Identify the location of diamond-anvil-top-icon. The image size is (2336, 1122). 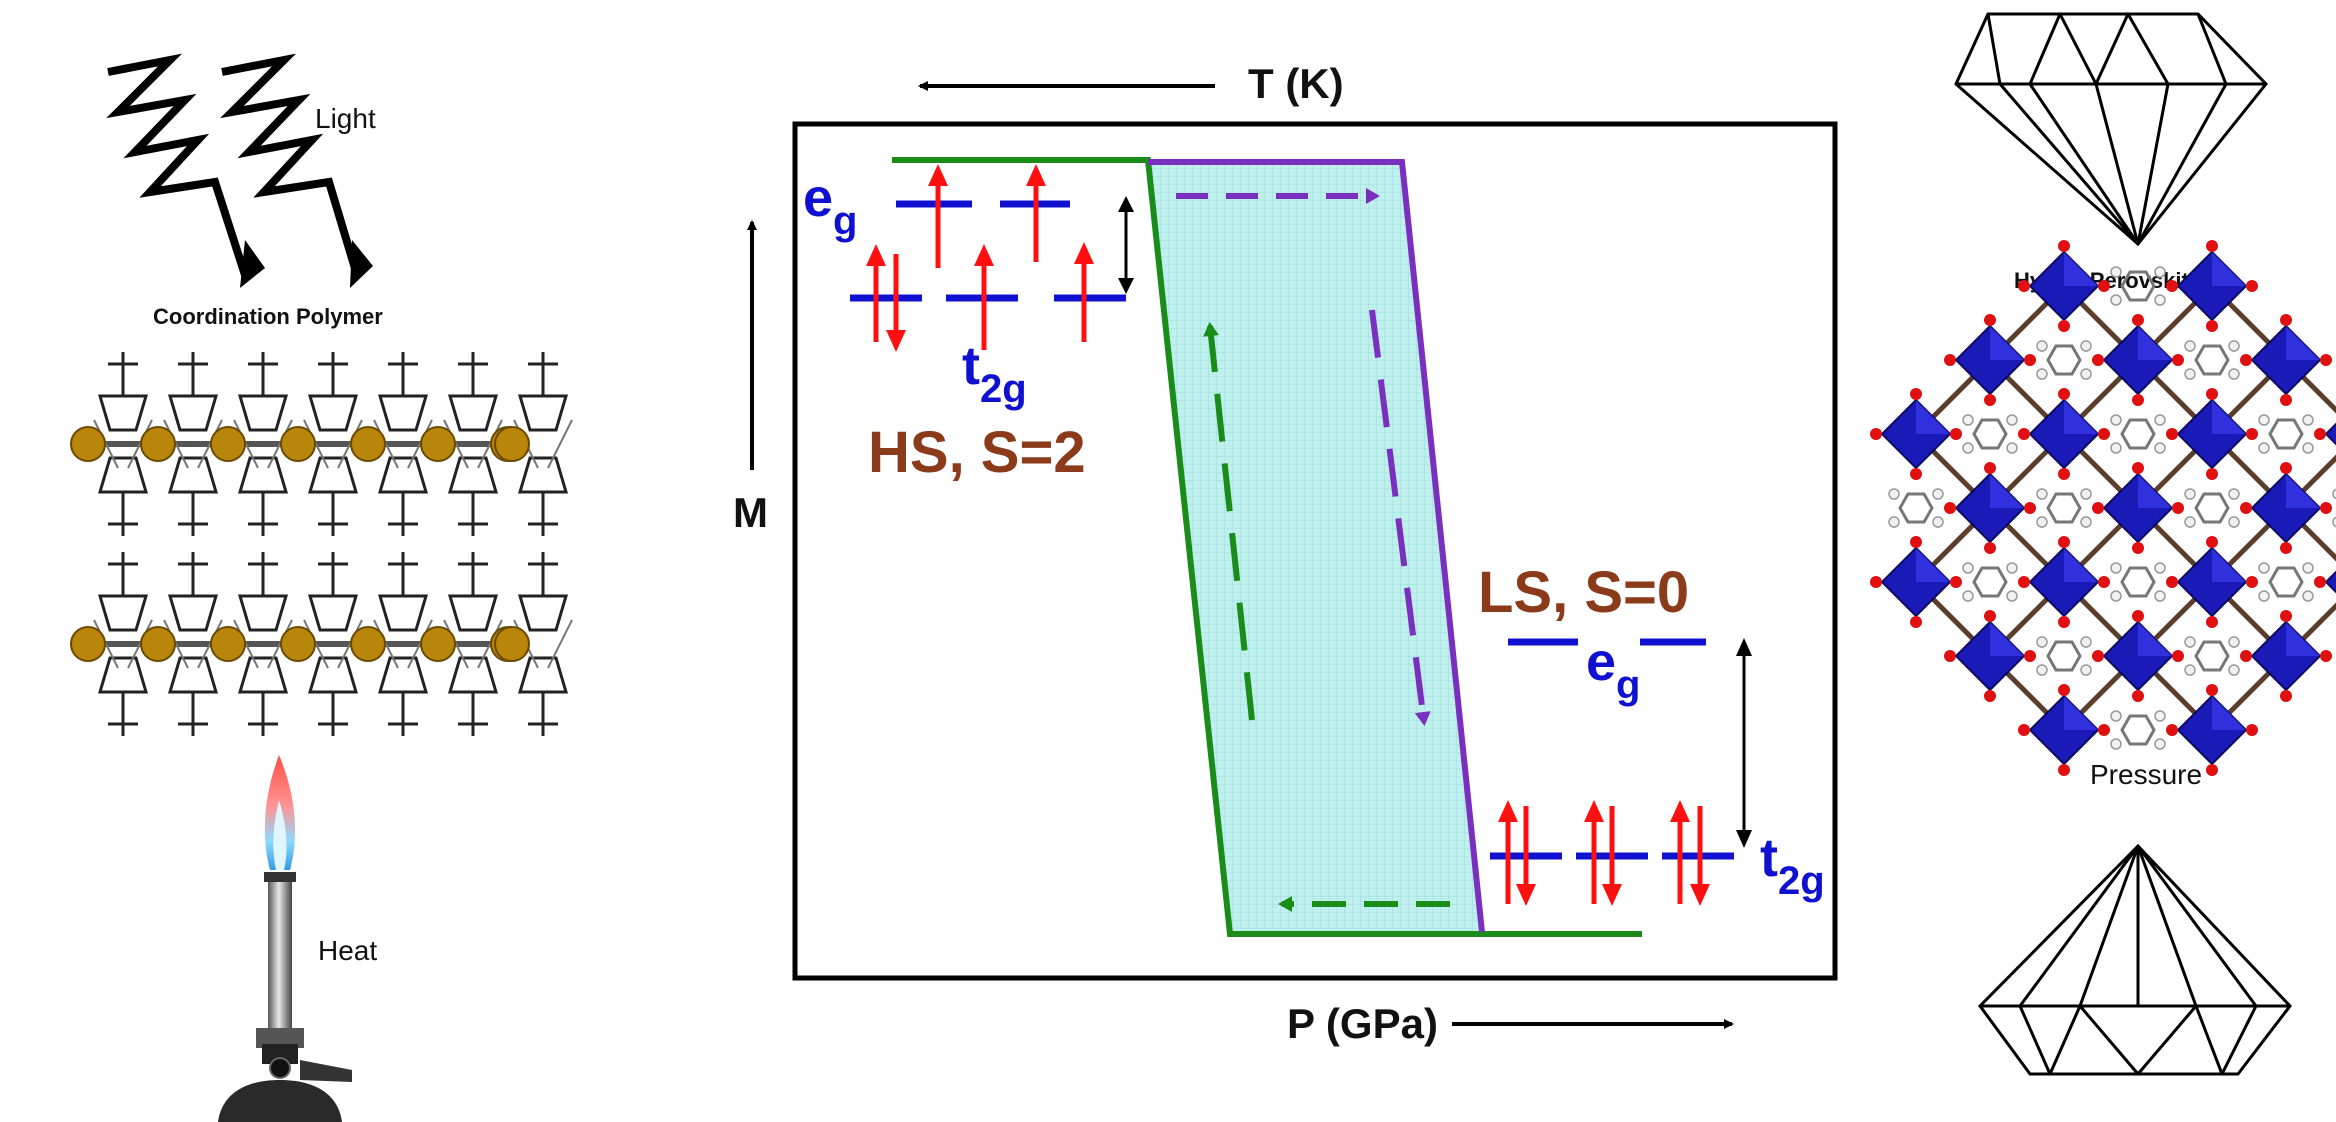
(2111, 129).